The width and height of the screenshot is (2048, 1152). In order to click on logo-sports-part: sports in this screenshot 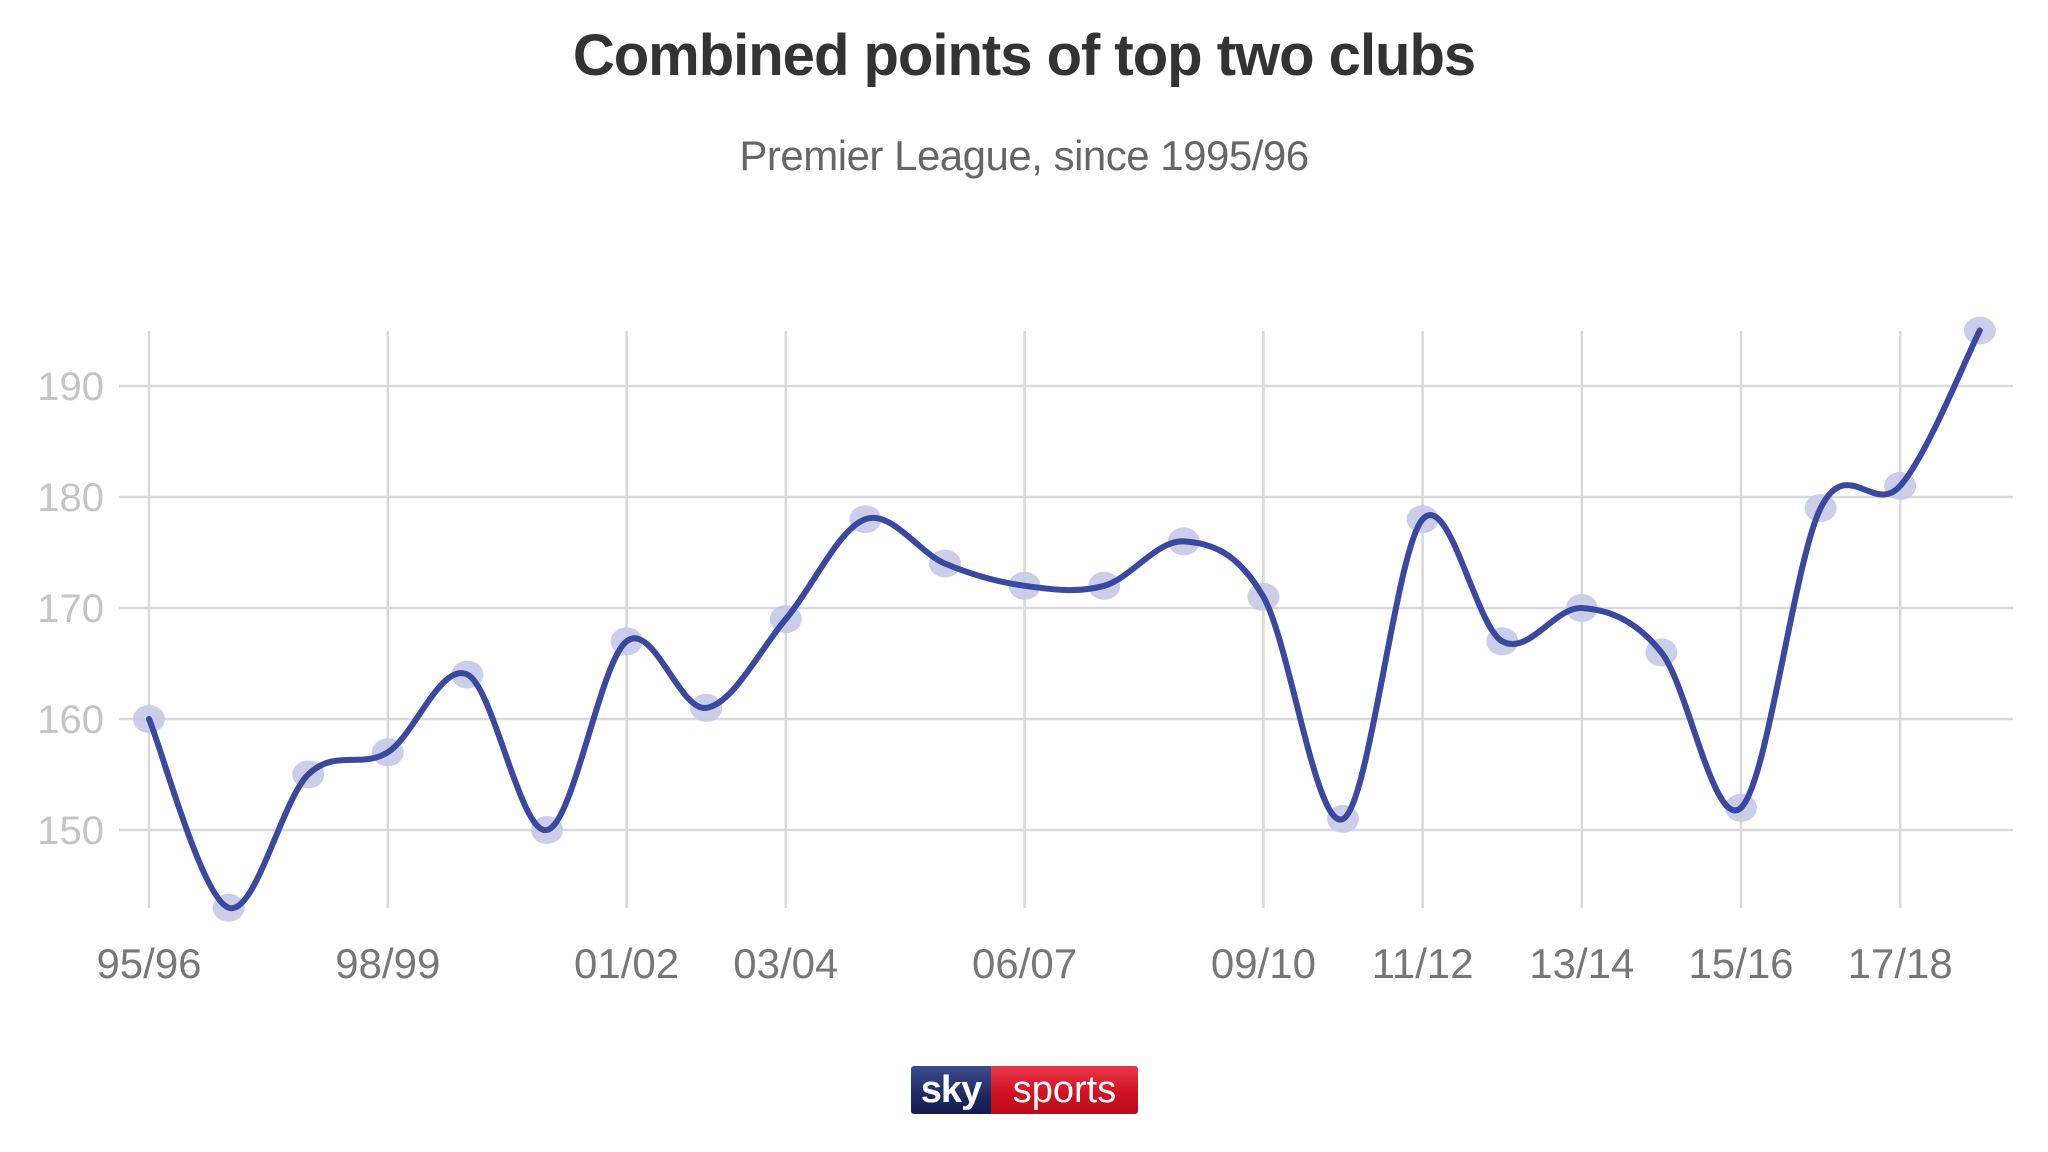, I will do `click(1064, 1090)`.